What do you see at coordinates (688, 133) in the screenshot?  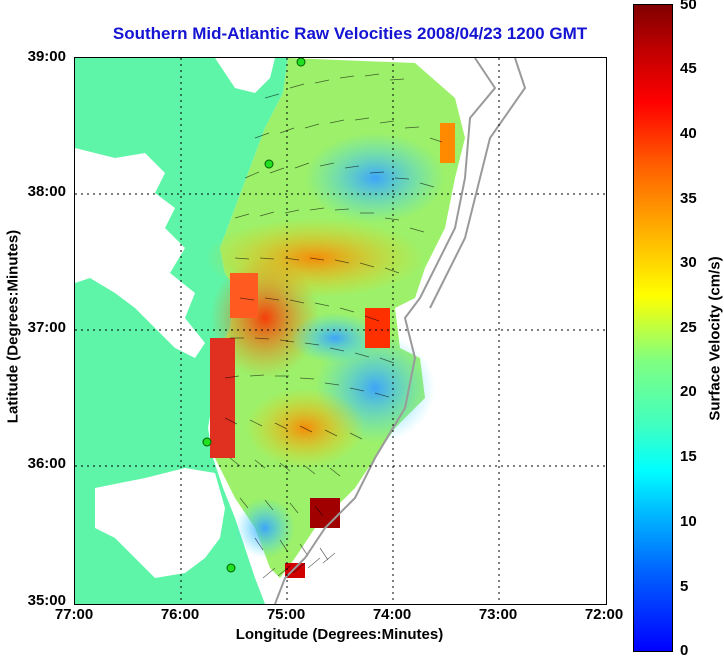 I see `colorbar-tick: 40` at bounding box center [688, 133].